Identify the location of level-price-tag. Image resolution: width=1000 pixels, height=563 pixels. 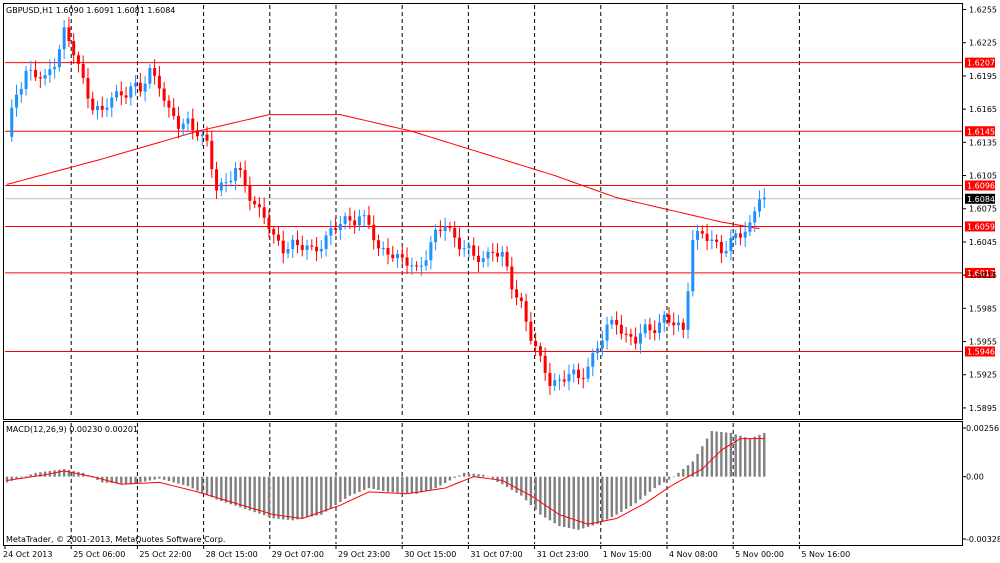
(980, 185).